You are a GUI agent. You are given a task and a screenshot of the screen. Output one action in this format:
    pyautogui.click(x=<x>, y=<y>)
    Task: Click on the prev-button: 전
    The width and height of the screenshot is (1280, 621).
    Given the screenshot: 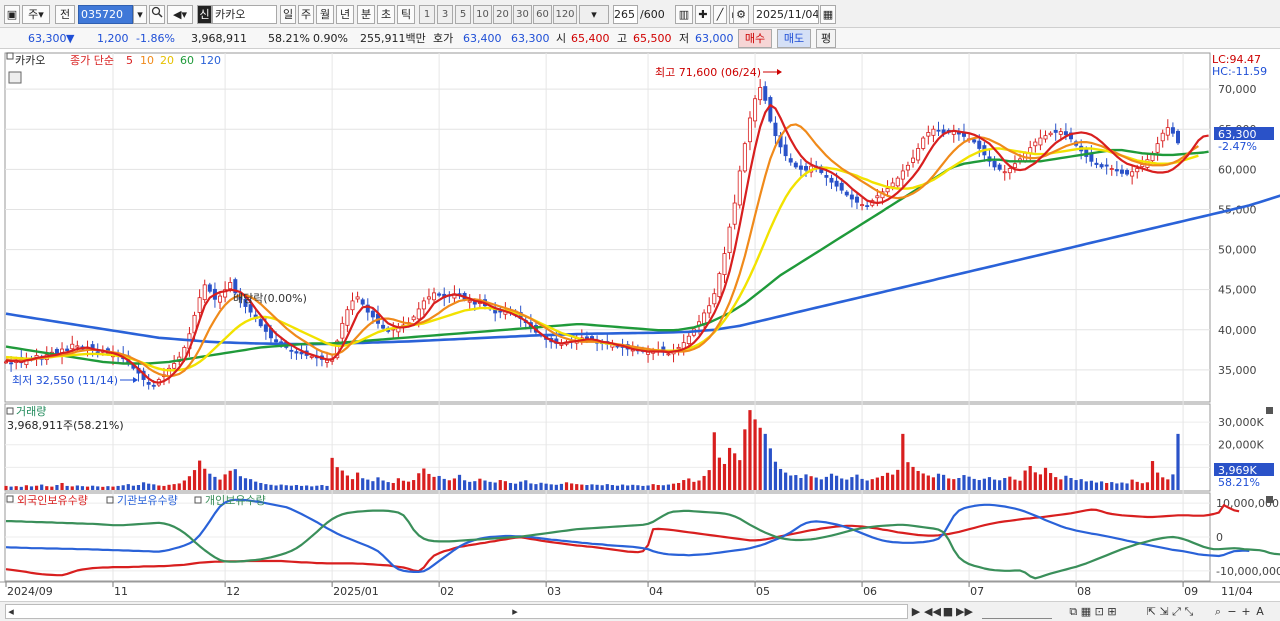 What is the action you would take?
    pyautogui.click(x=65, y=14)
    